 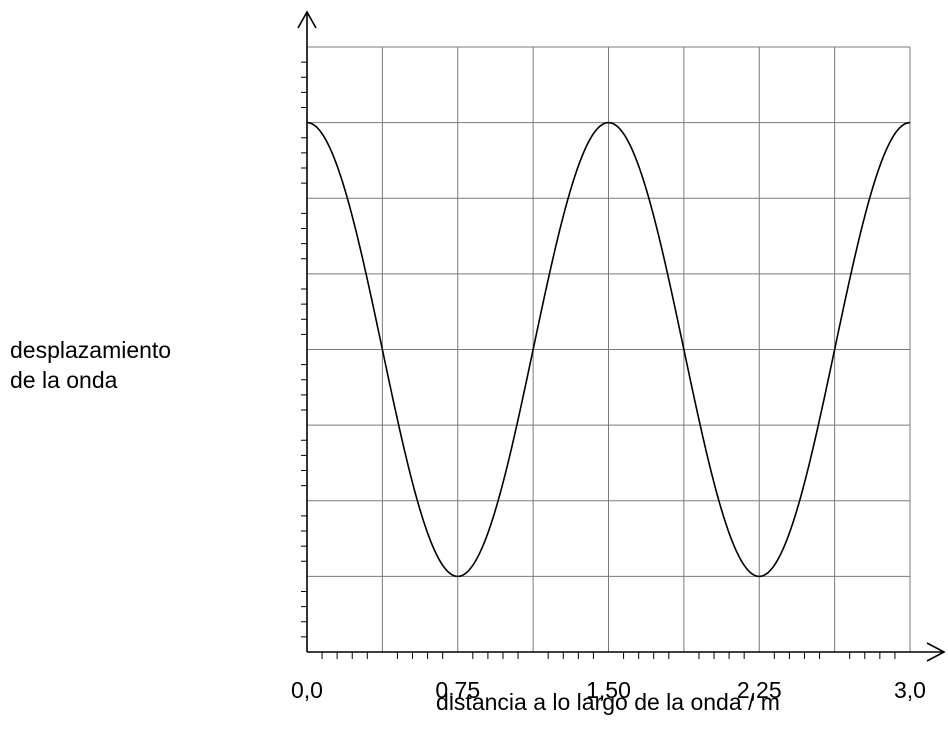 I want to click on y-axis-label-line-2: de la onda, so click(x=64, y=380).